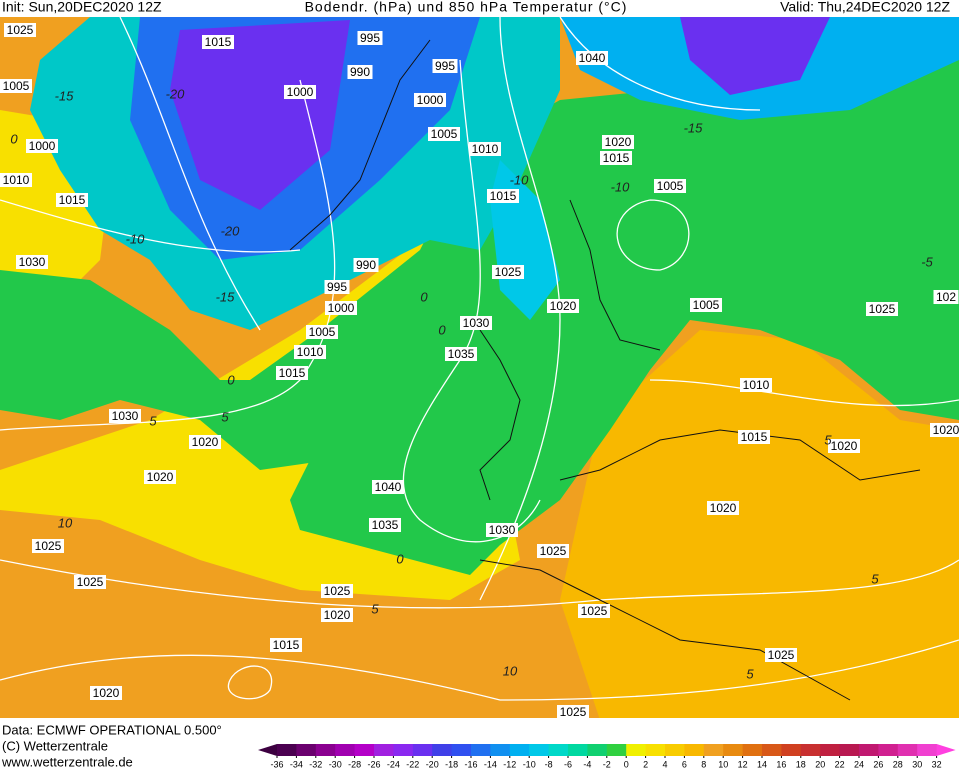 This screenshot has width=959, height=775. I want to click on colorbar-under, so click(267, 750).